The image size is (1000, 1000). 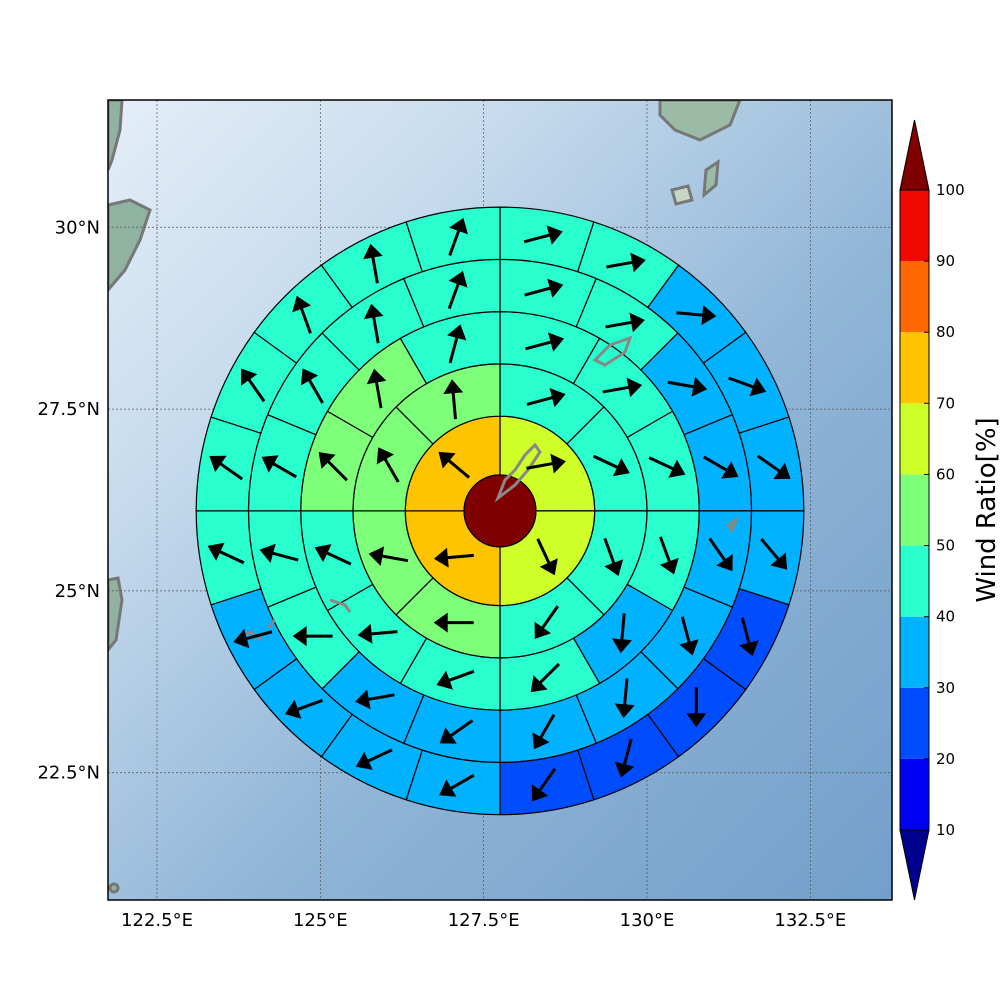 What do you see at coordinates (945, 617) in the screenshot?
I see `colorbar-tick-label: 40` at bounding box center [945, 617].